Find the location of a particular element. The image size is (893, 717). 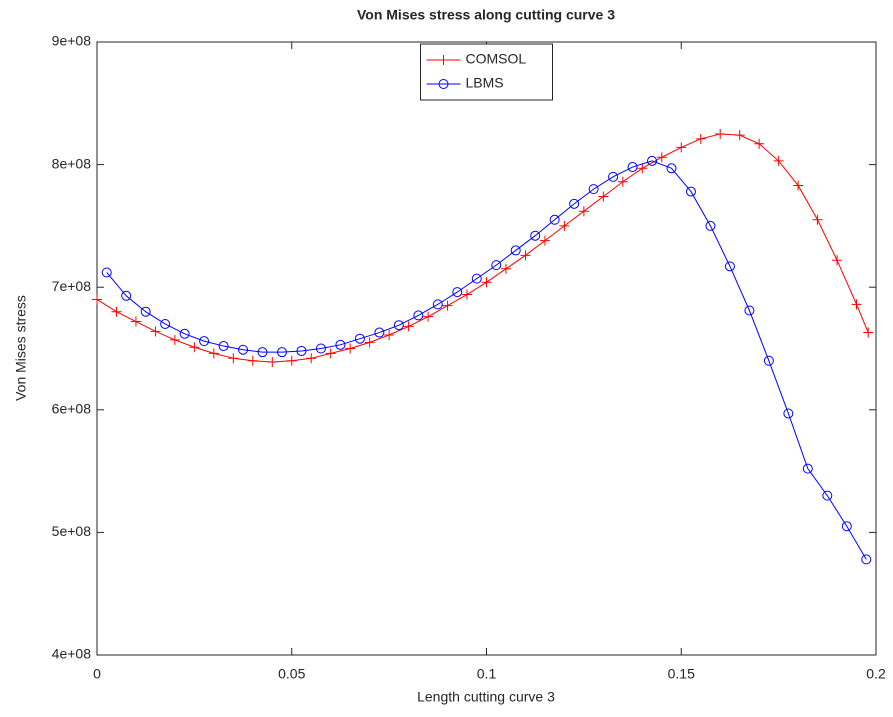

legend-label: COMSOL is located at coordinates (496, 59).